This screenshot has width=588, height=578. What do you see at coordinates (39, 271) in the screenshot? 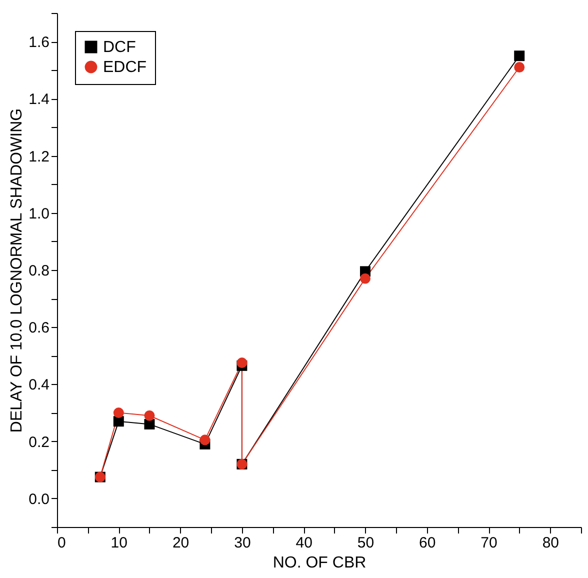
I see `y-tick-label: 0.8` at bounding box center [39, 271].